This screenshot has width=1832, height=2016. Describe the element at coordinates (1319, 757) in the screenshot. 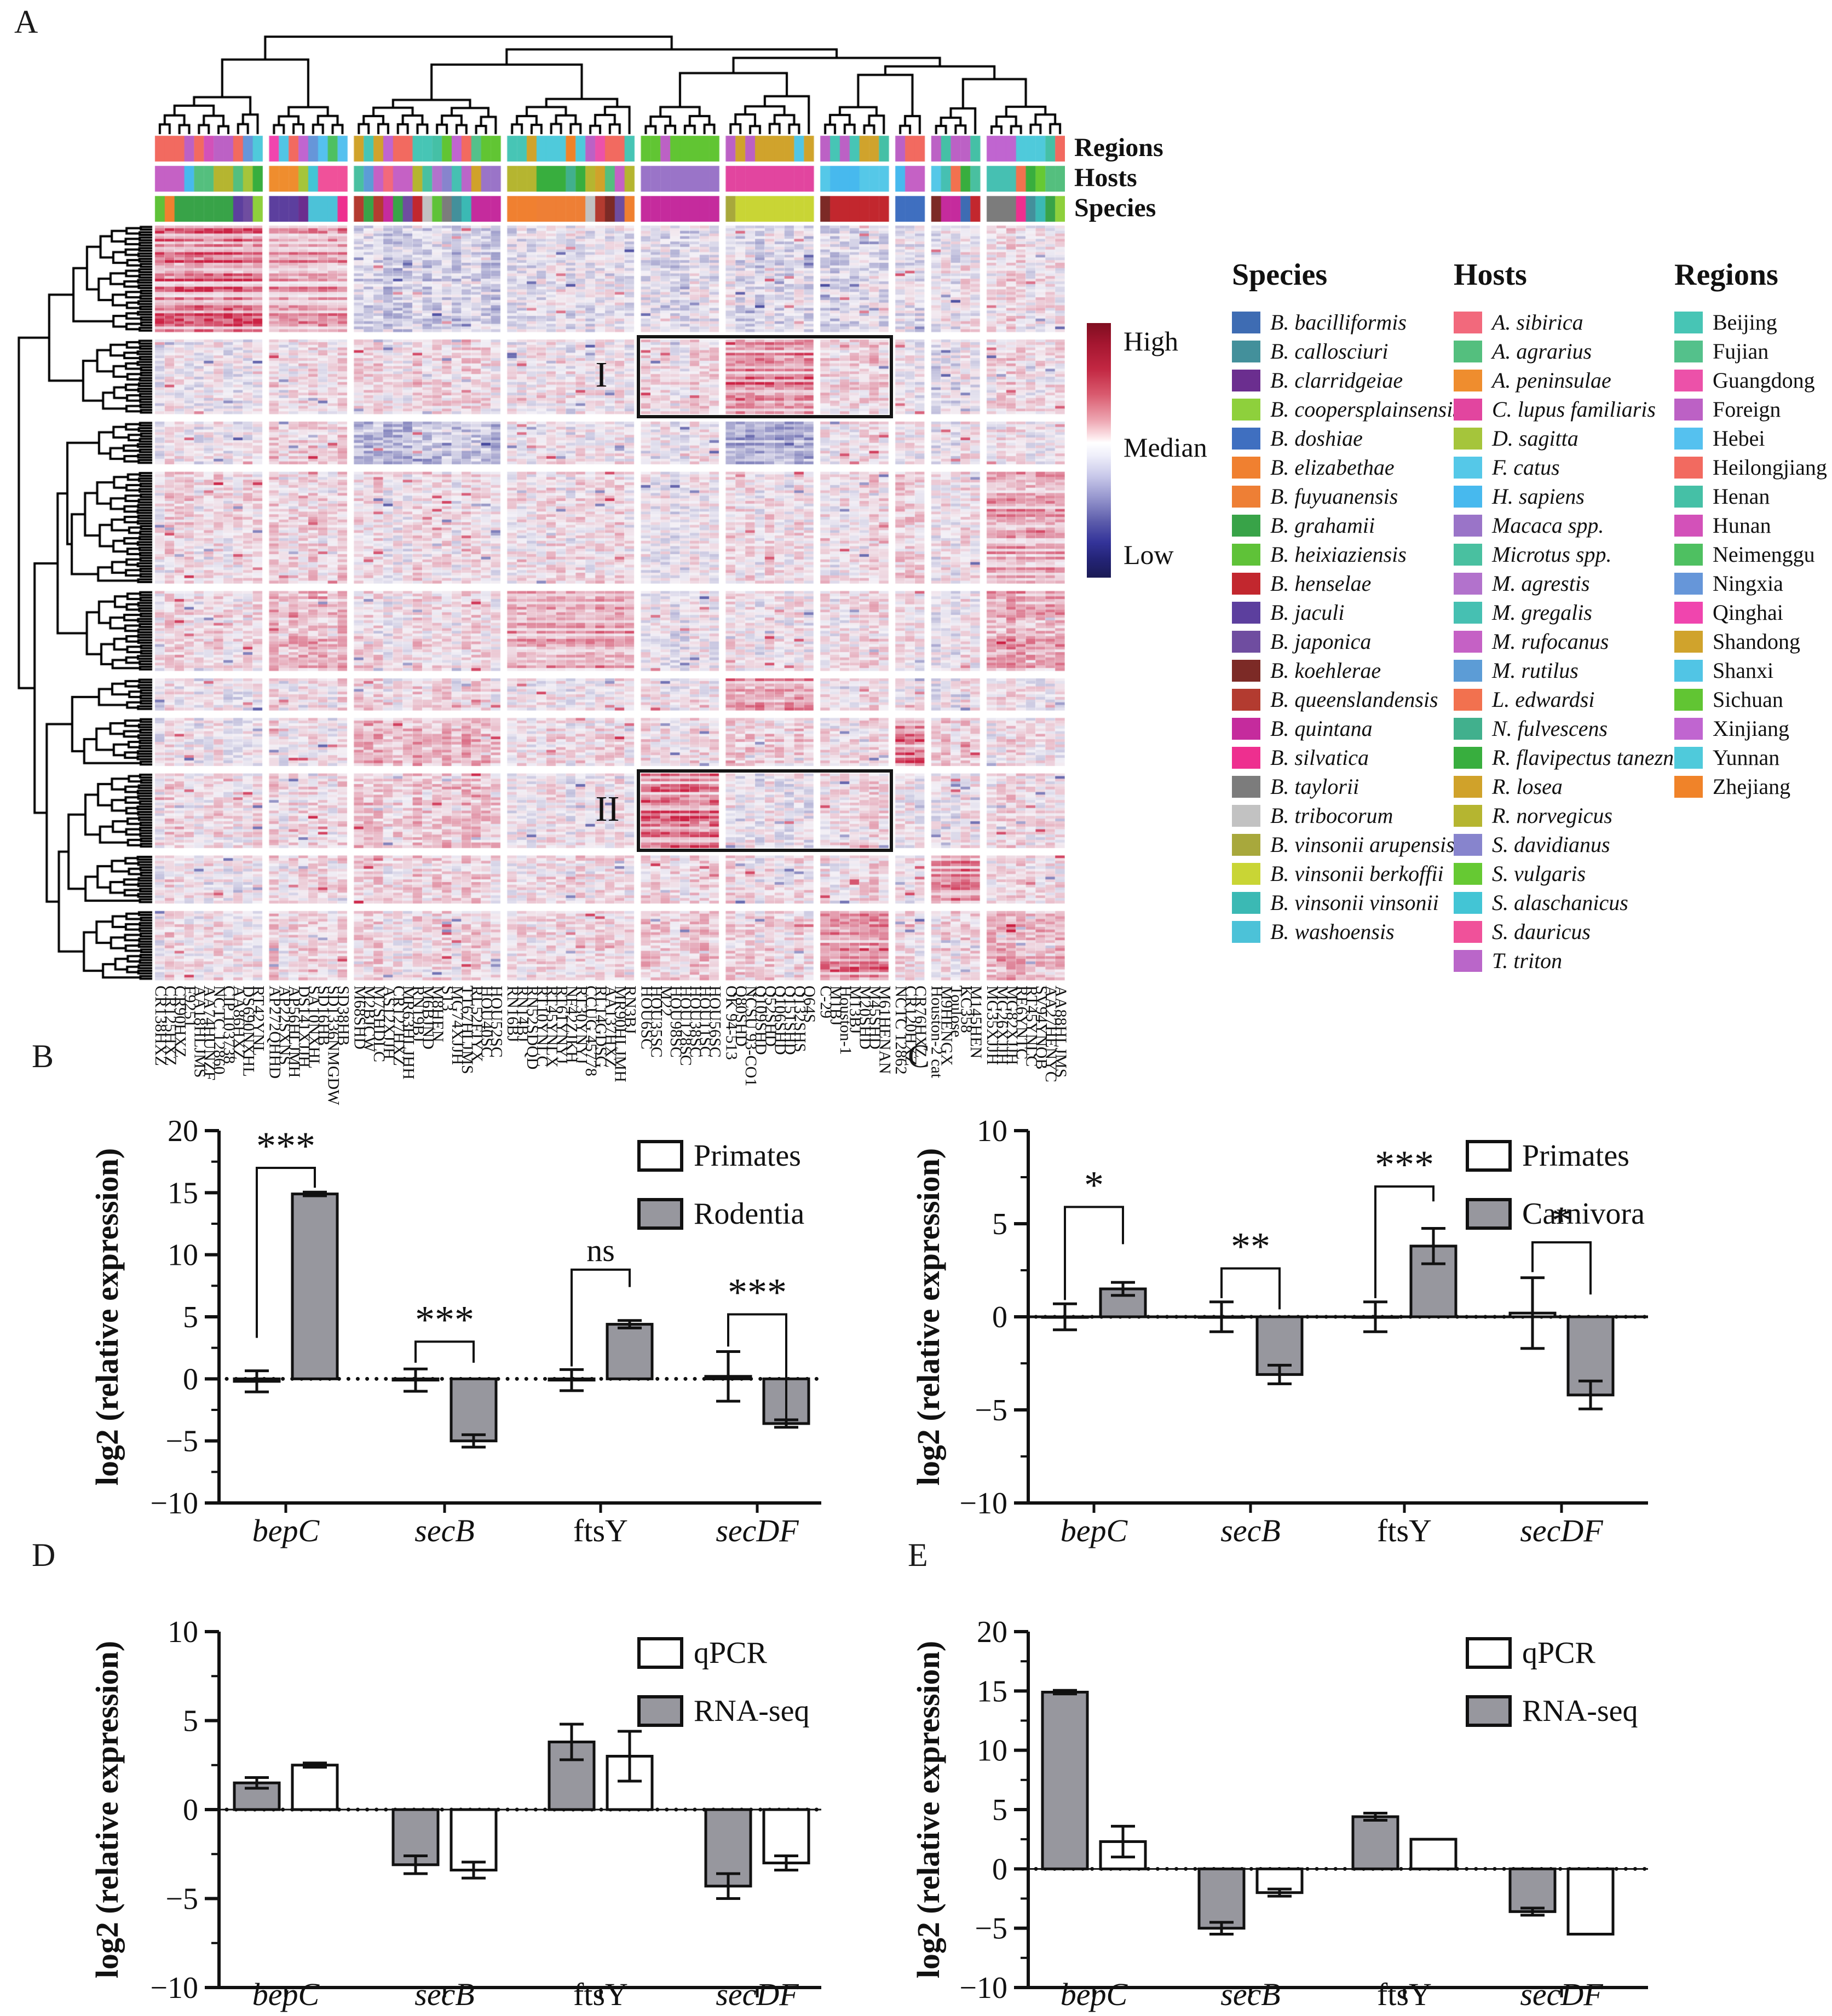

I see `species-legend-label: B. silvatica` at that location.